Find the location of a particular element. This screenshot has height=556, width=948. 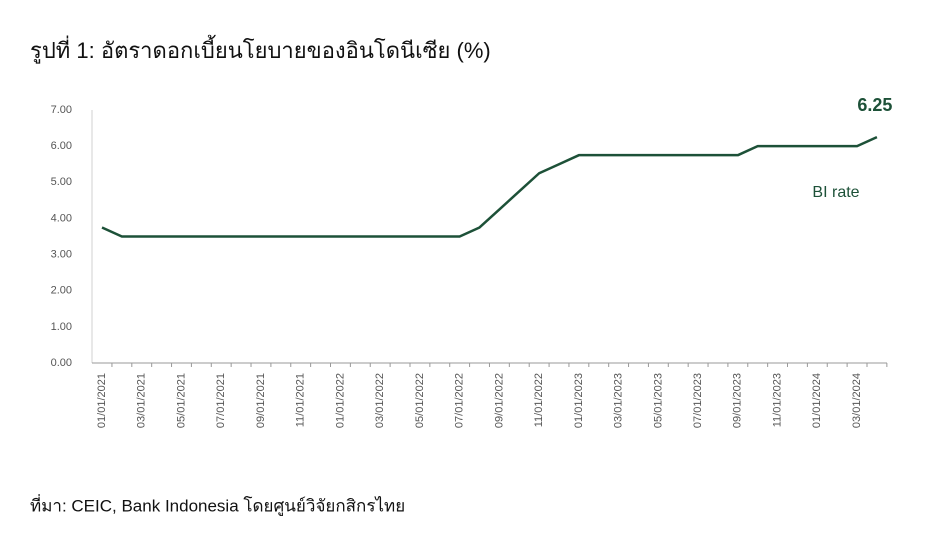

x-tick-label: 01/01/2023 is located at coordinates (579, 400).